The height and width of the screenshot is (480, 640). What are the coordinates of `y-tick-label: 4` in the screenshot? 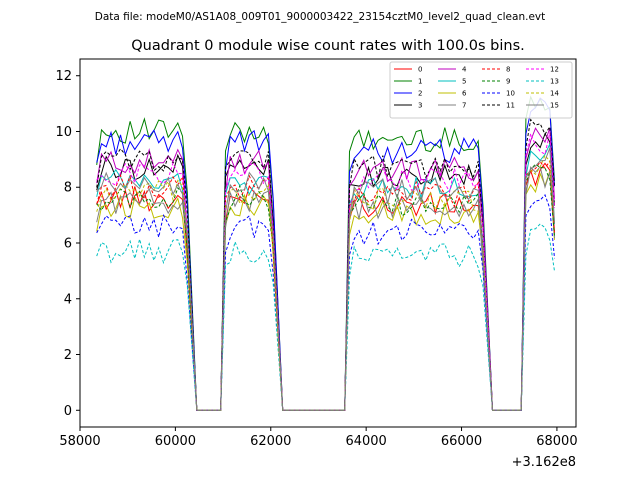 It's located at (68, 299).